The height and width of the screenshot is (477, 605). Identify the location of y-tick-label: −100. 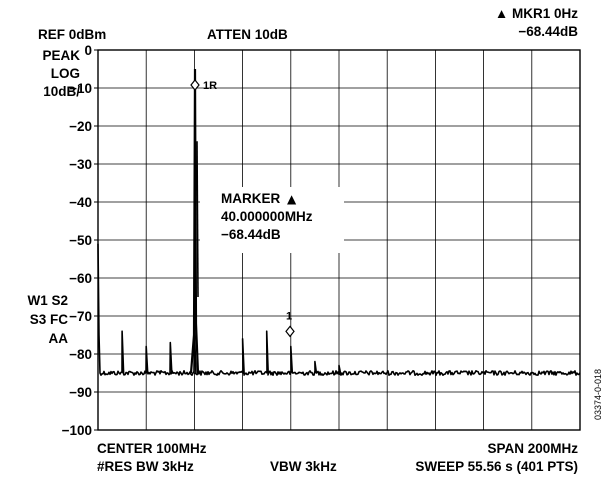
(77, 430).